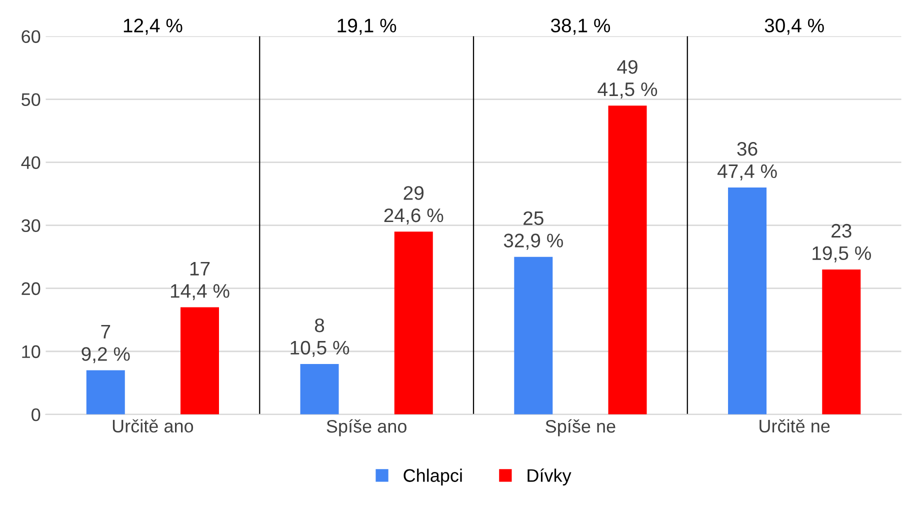 The width and height of the screenshot is (915, 518). What do you see at coordinates (366, 427) in the screenshot?
I see `x-tick-label: Spíše ano` at bounding box center [366, 427].